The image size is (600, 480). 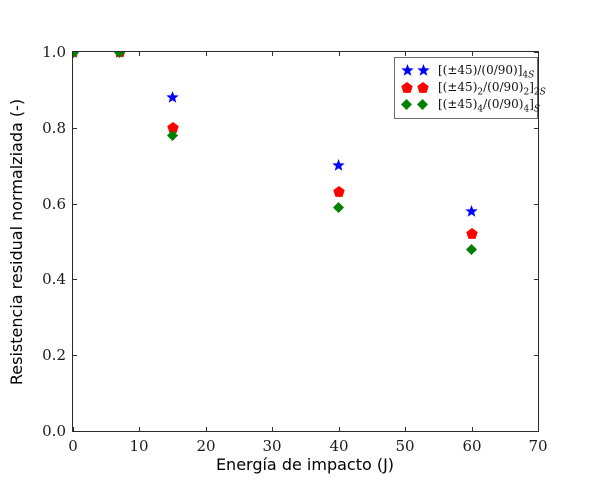 What do you see at coordinates (272, 446) in the screenshot?
I see `x-tick-label: 30` at bounding box center [272, 446].